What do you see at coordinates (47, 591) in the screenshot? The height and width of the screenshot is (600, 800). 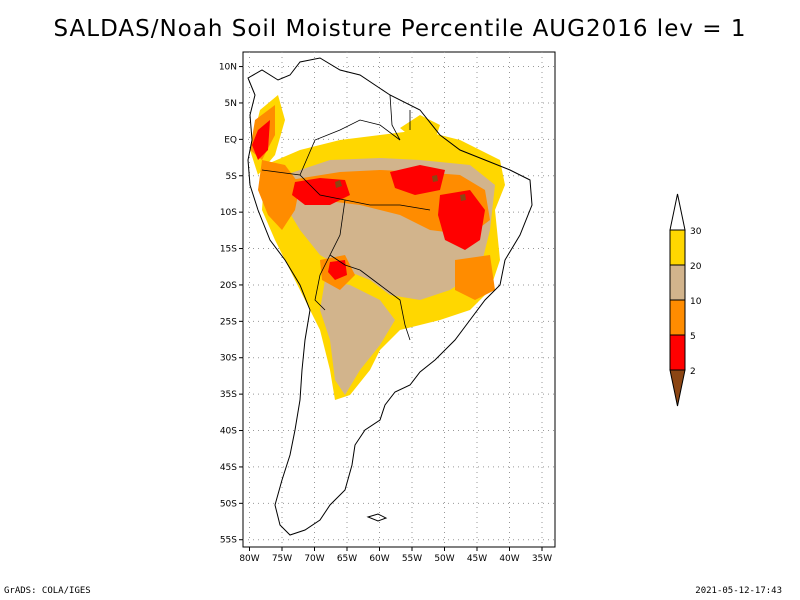 I see `footer-credit: GrADS: COLA/IGES` at bounding box center [47, 591].